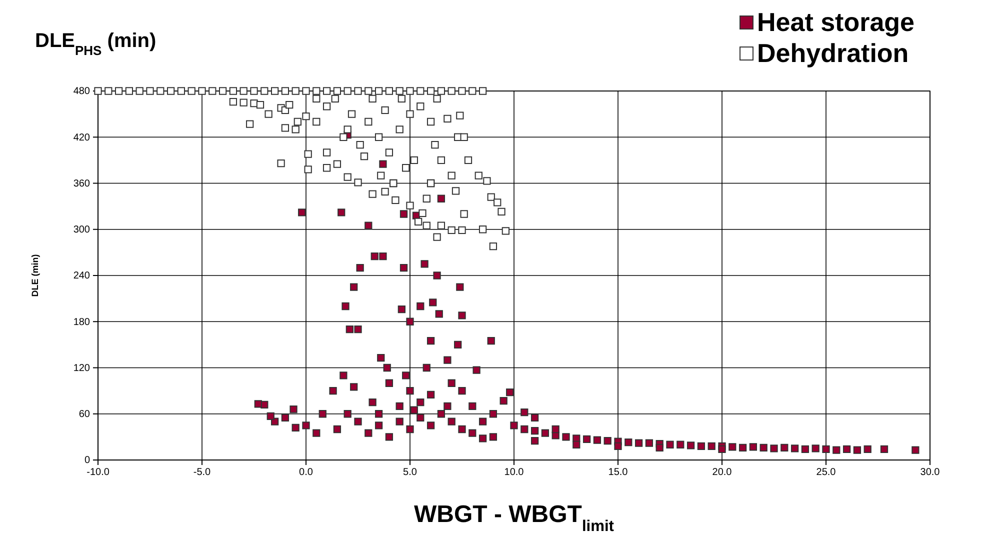 The height and width of the screenshot is (542, 982). Describe the element at coordinates (826, 472) in the screenshot. I see `x-tick-label: 25.0` at that location.